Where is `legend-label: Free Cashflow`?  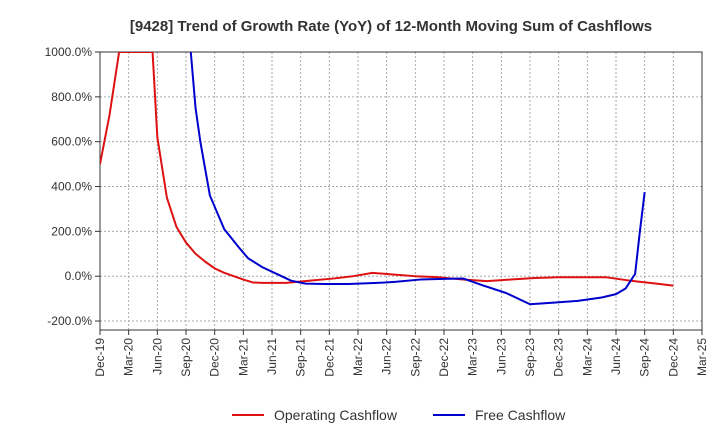 legend-label: Free Cashflow is located at coordinates (520, 415).